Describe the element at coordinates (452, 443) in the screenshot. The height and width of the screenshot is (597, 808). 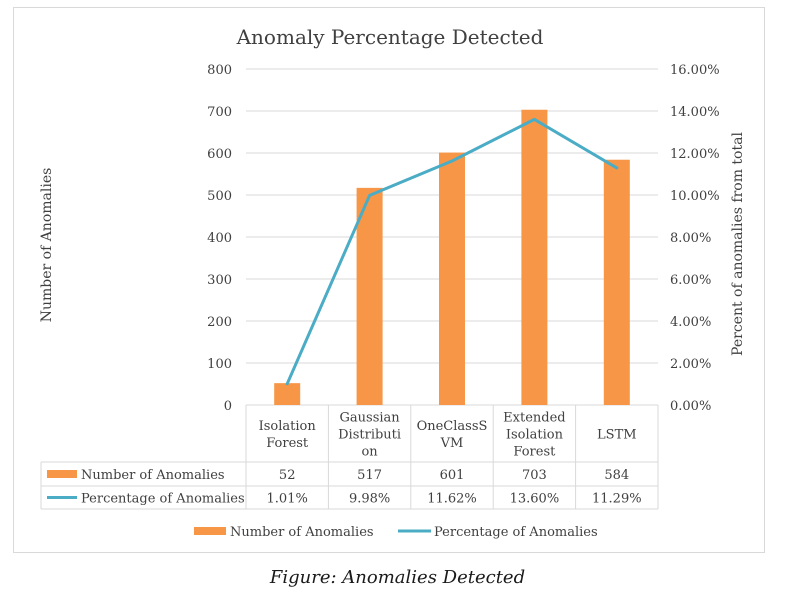
I see `category-label: VM` at that location.